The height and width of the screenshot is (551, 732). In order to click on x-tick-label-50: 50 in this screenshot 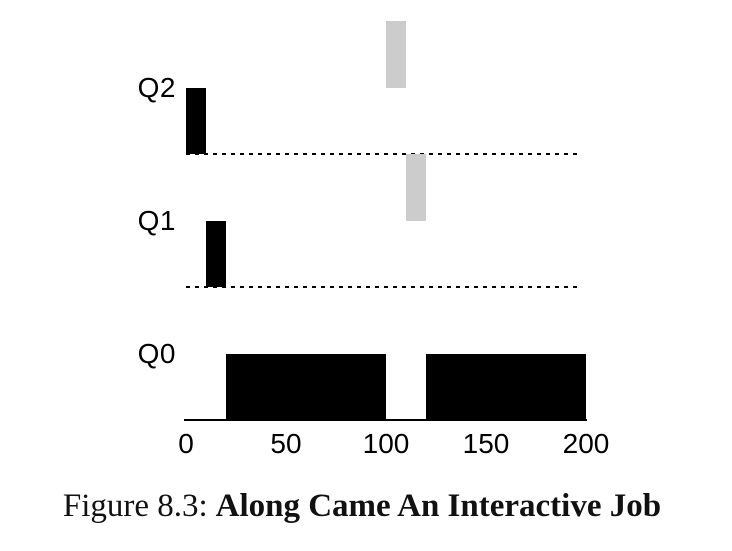, I will do `click(286, 443)`.